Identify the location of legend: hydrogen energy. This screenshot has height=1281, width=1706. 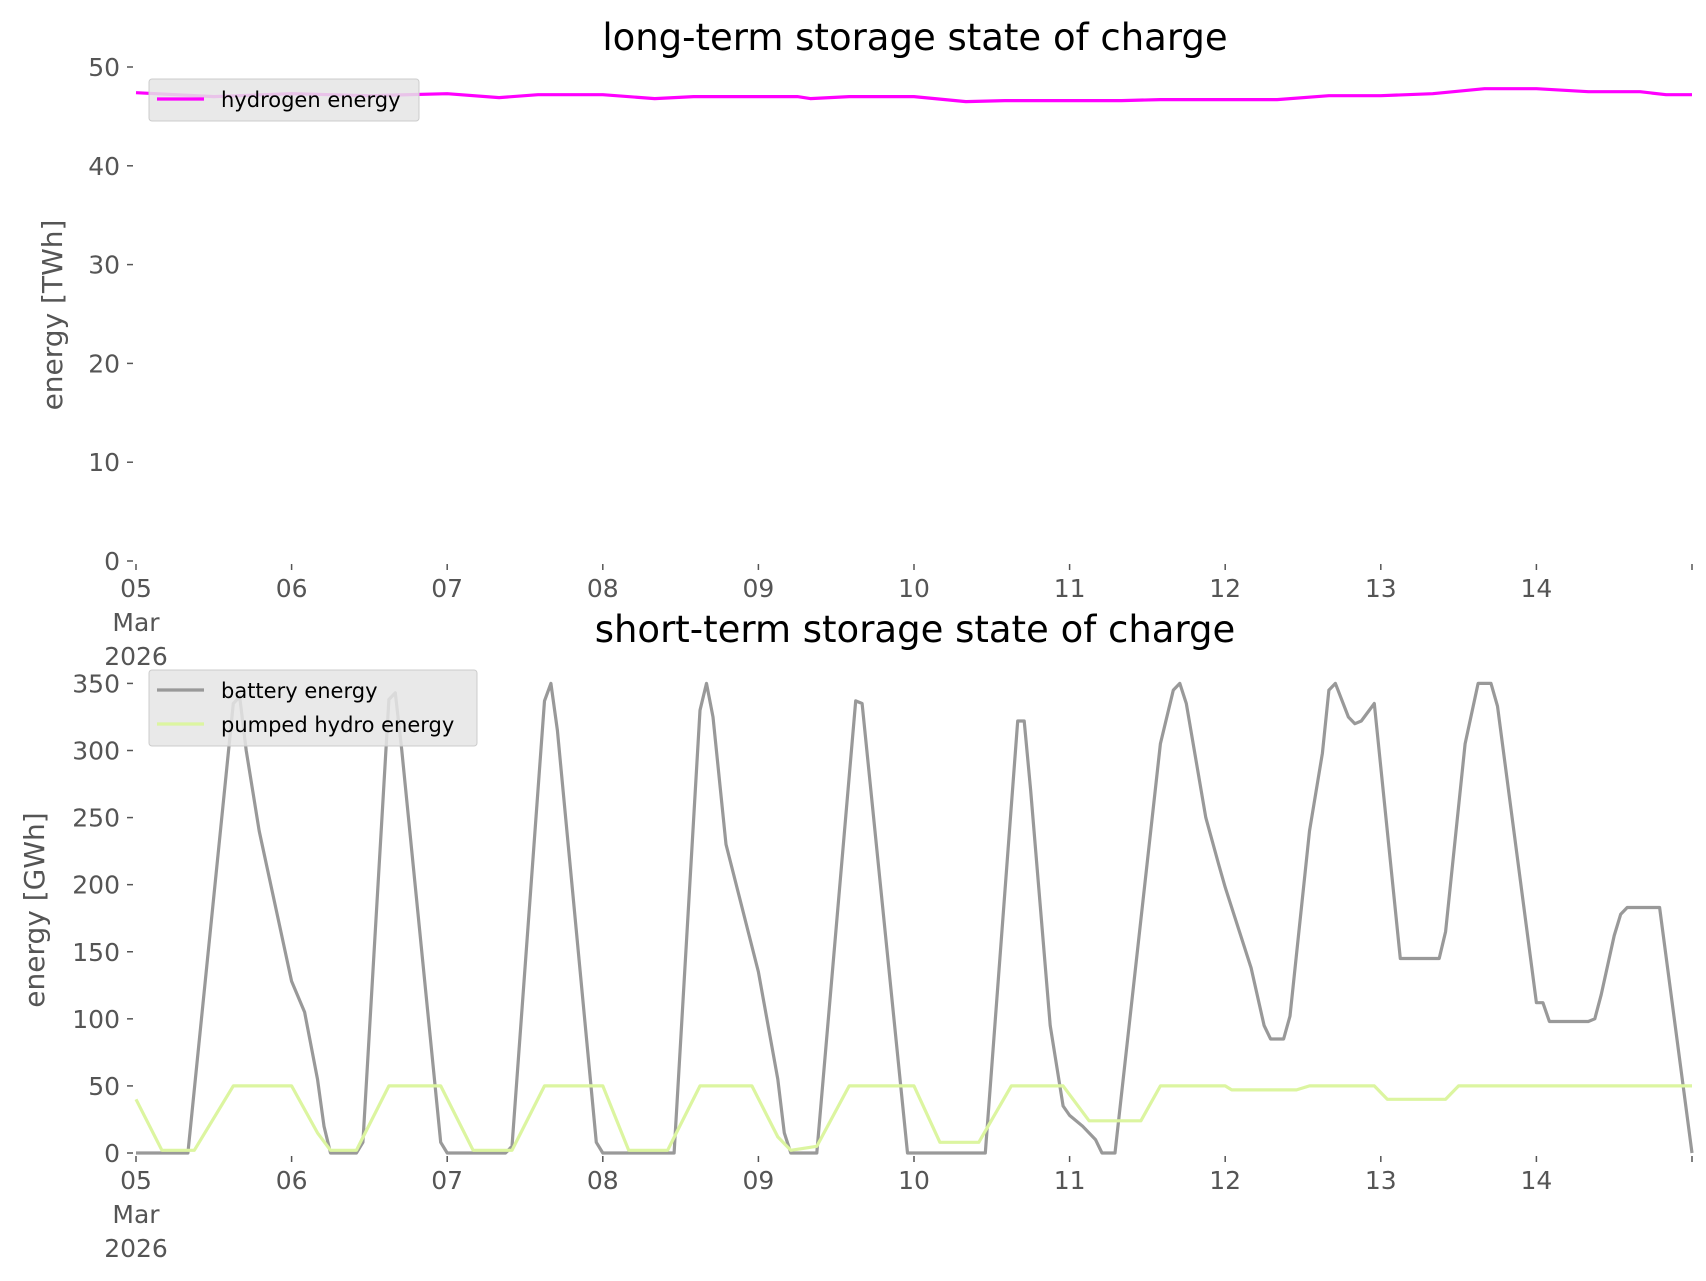
(284, 100).